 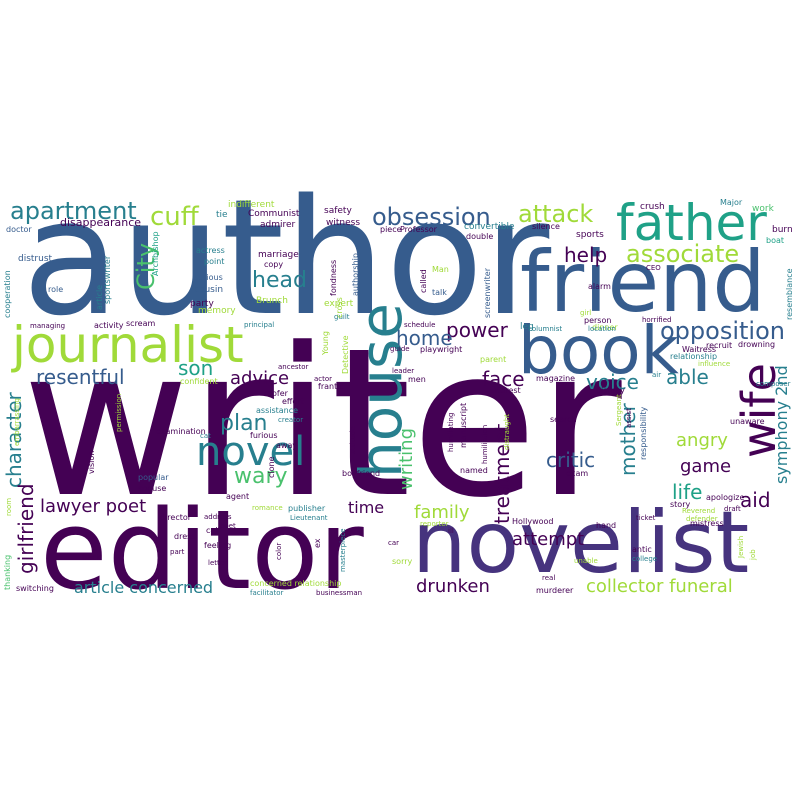 What do you see at coordinates (549, 578) in the screenshot?
I see `word-real: real` at bounding box center [549, 578].